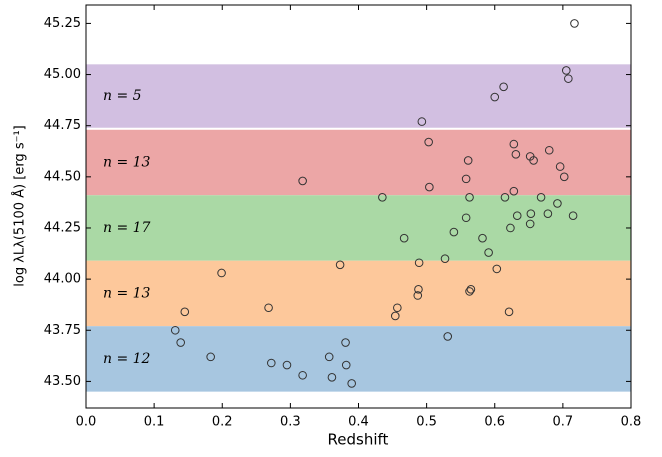  I want to click on band-label: n = 5, so click(122, 96).